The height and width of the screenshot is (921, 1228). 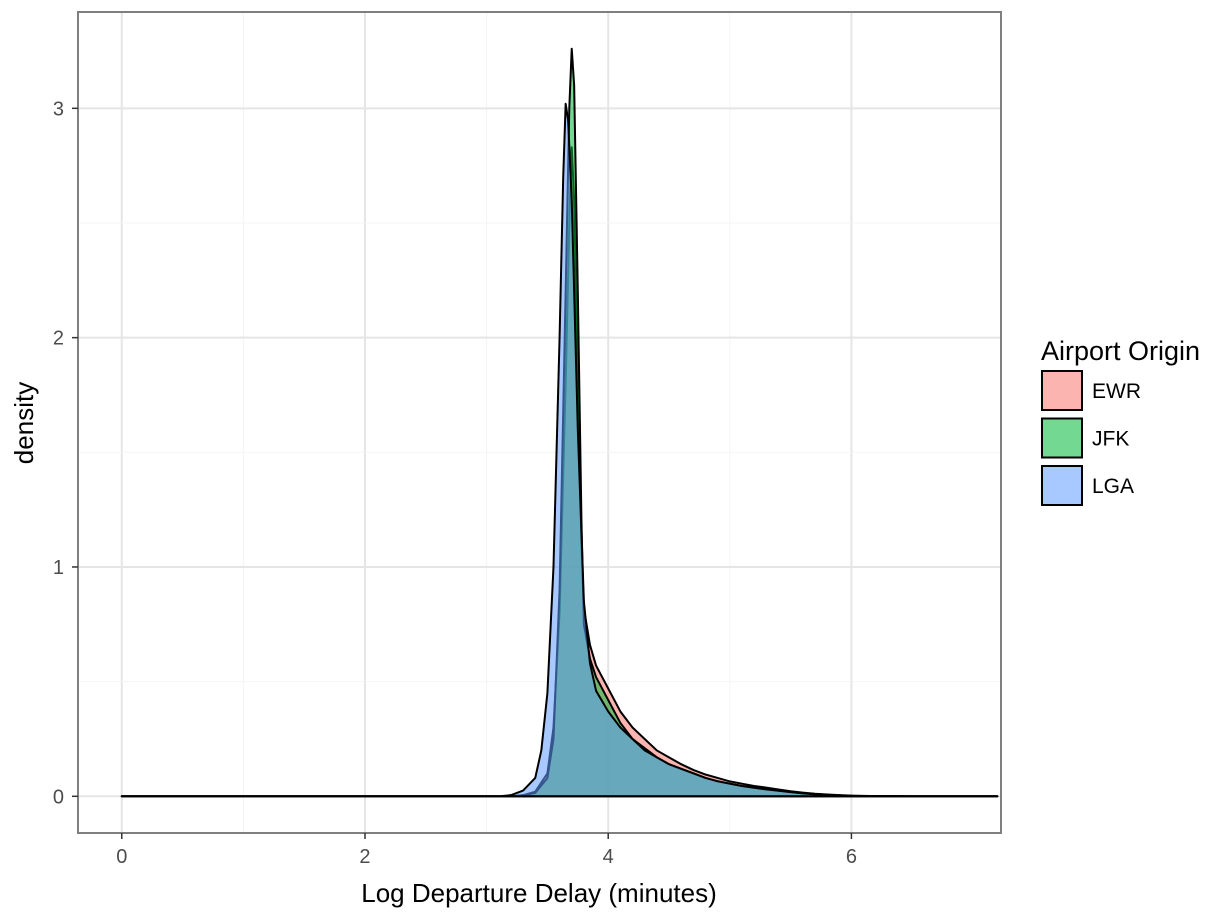 I want to click on legend-items: EWR JFK LGA, so click(x=1091, y=438).